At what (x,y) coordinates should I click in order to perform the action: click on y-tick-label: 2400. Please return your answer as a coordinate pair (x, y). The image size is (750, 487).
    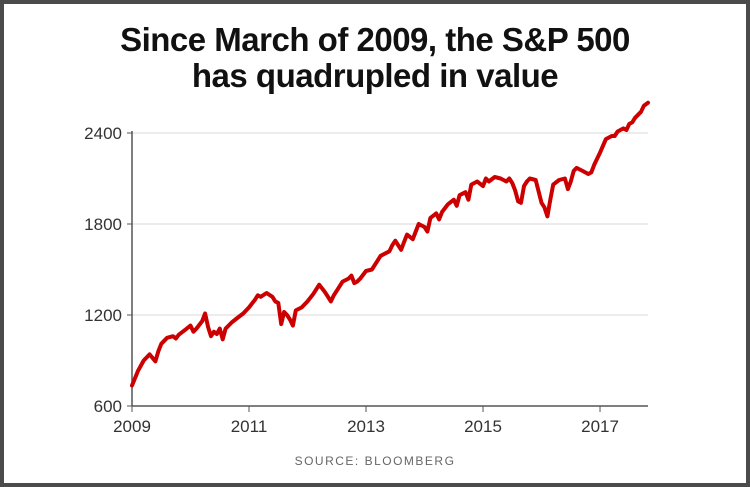
    Looking at the image, I should click on (103, 133).